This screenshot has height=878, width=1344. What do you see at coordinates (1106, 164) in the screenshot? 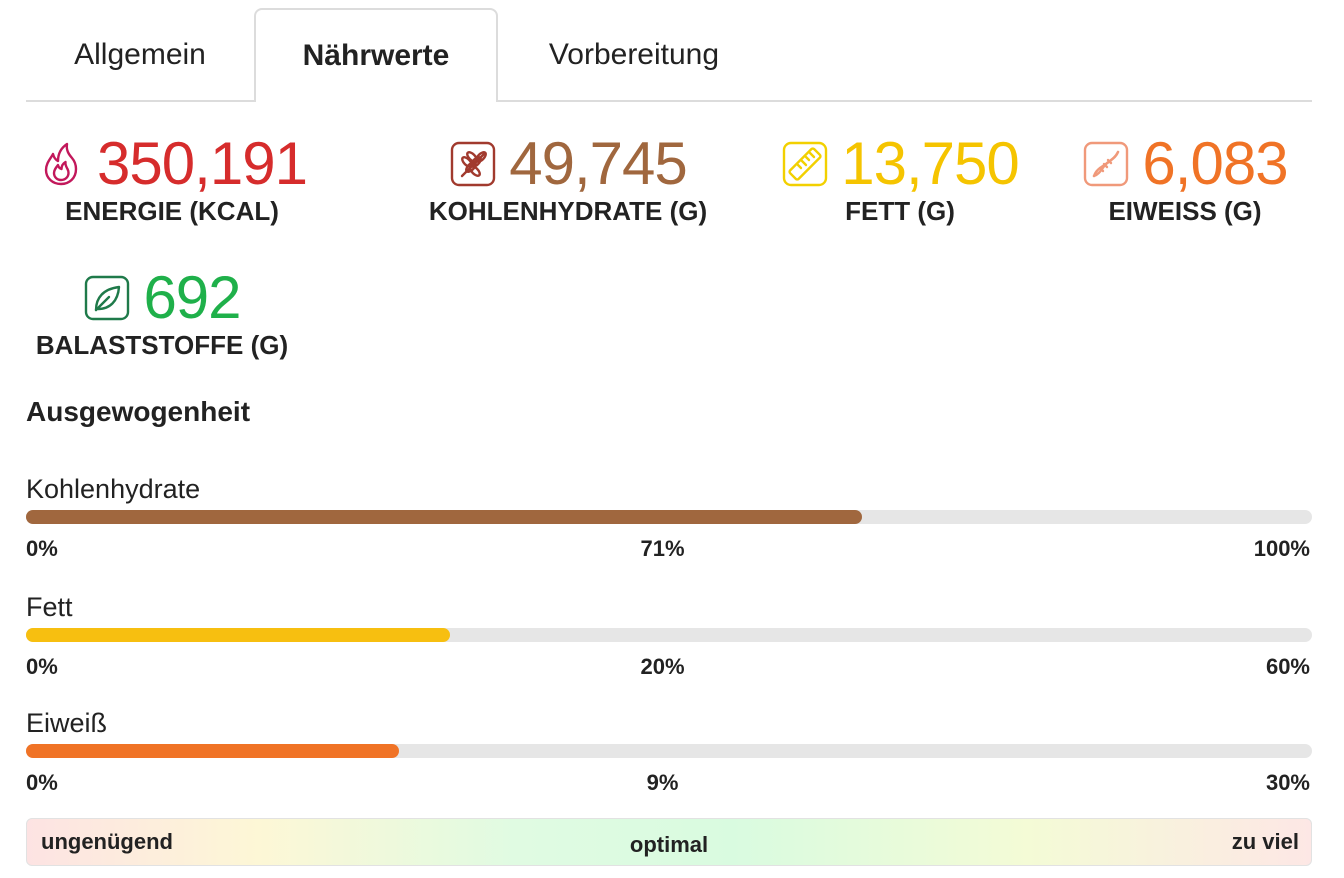
I see `dna-icon` at bounding box center [1106, 164].